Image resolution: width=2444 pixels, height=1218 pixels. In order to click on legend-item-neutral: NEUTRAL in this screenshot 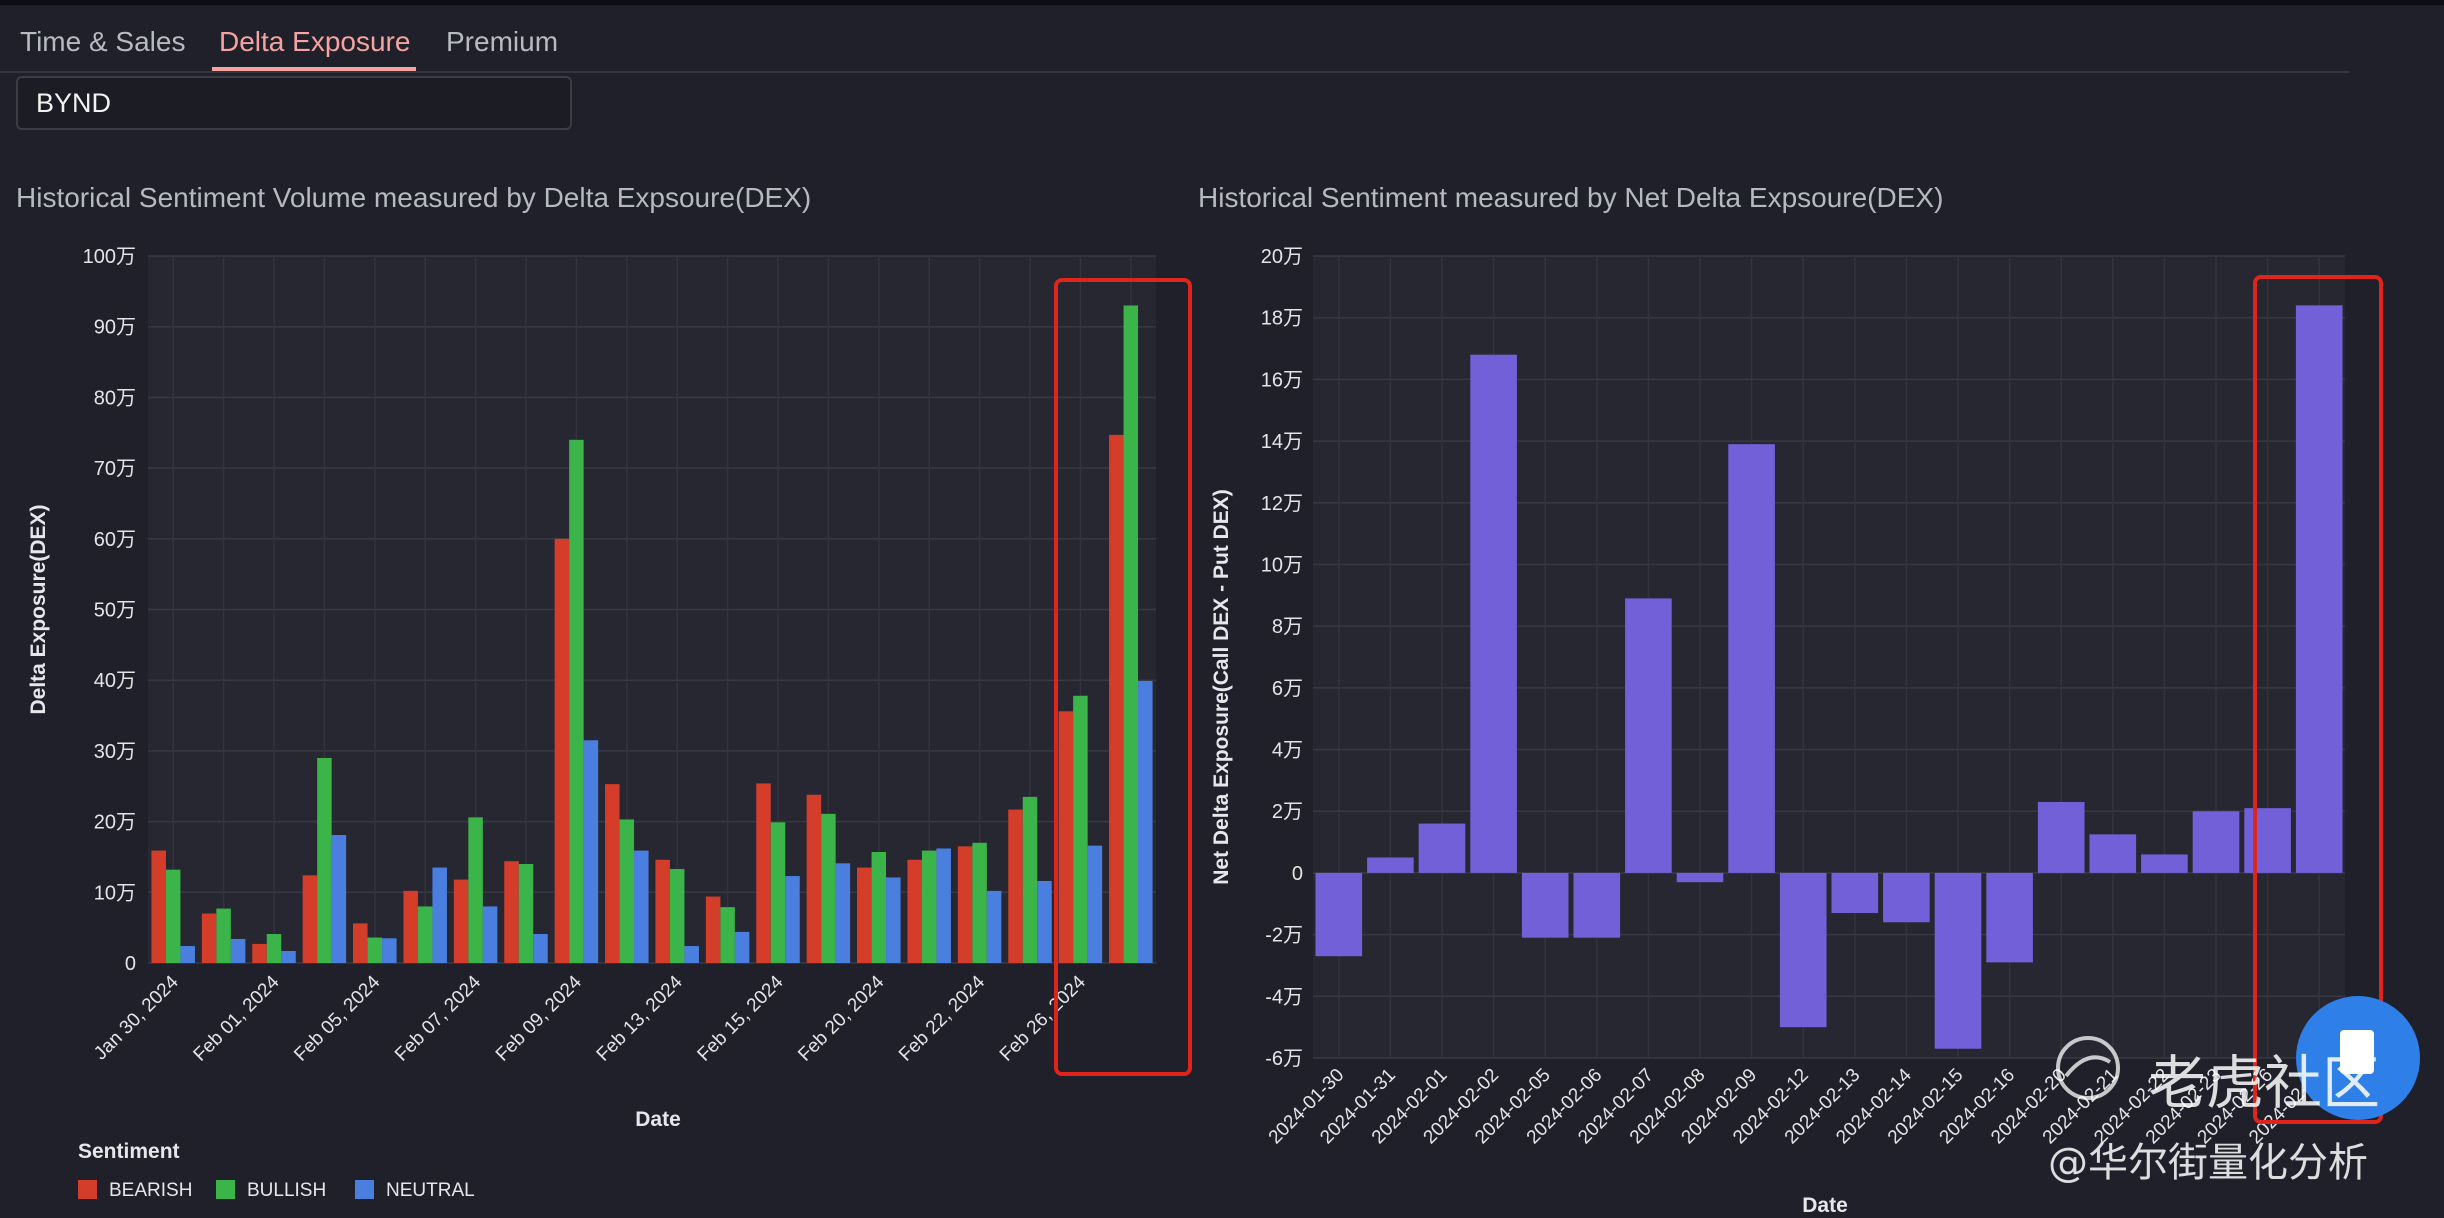, I will do `click(415, 1191)`.